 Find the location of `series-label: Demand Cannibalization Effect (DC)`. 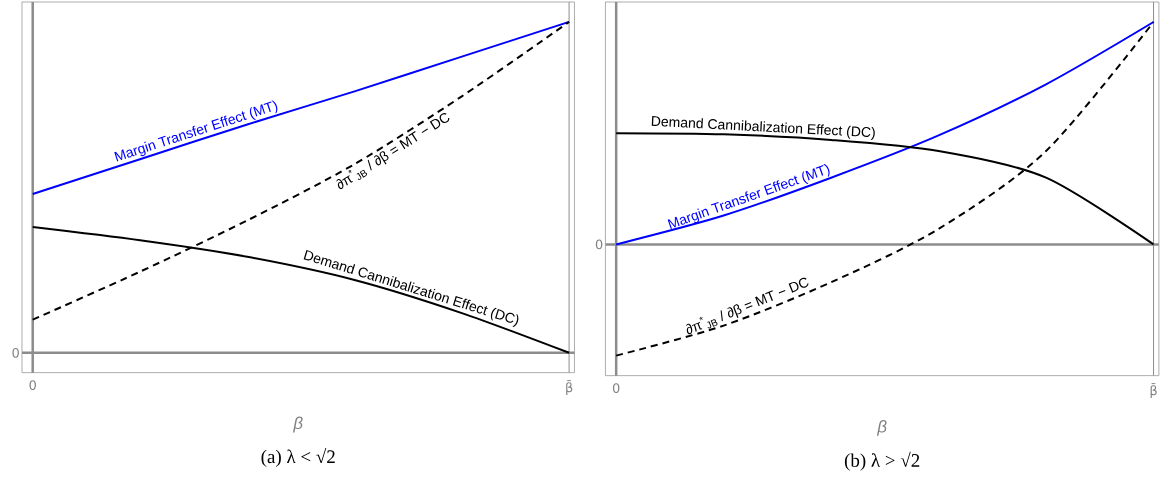

series-label: Demand Cannibalization Effect (DC) is located at coordinates (763, 128).